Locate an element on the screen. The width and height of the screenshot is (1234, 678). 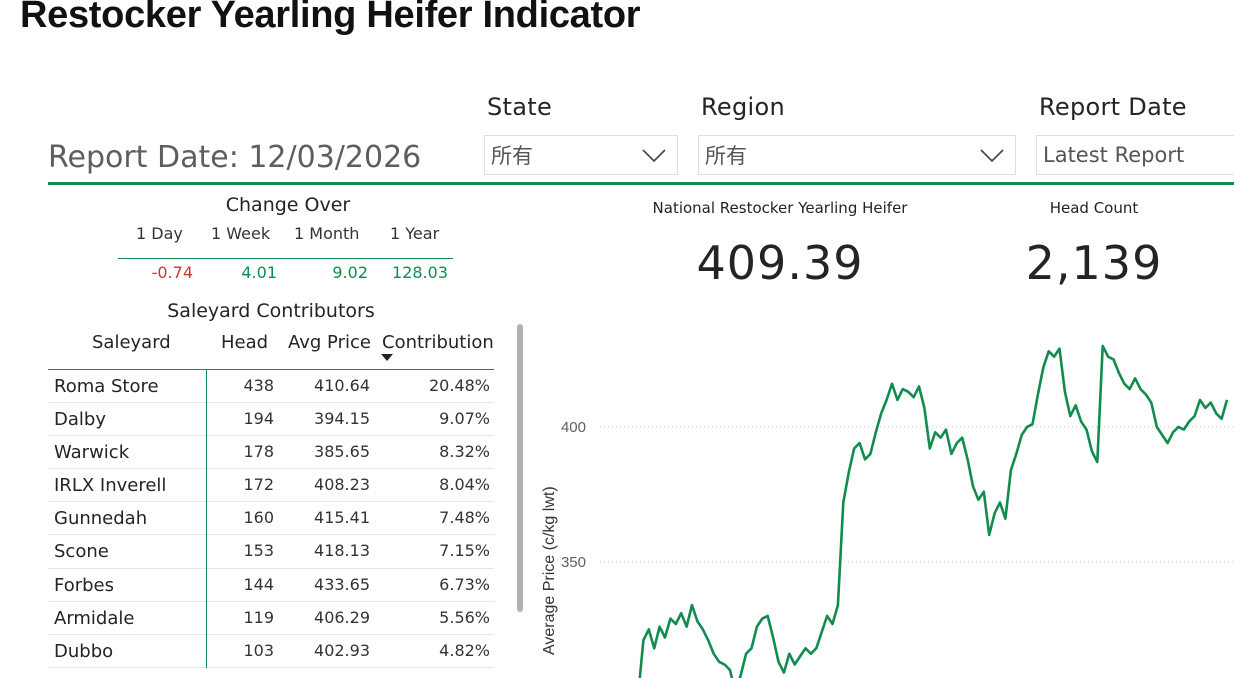
table-row: Dubbo 103 402.93 4.82% is located at coordinates (271, 651).